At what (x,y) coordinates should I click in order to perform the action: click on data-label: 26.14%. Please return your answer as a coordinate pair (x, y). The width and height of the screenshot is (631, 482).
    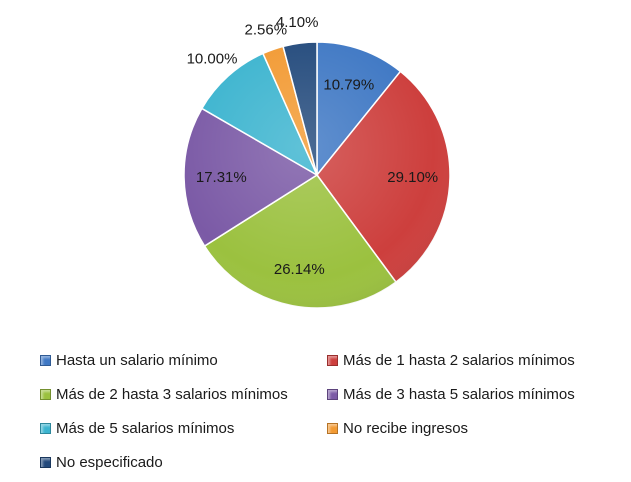
    Looking at the image, I should click on (299, 269).